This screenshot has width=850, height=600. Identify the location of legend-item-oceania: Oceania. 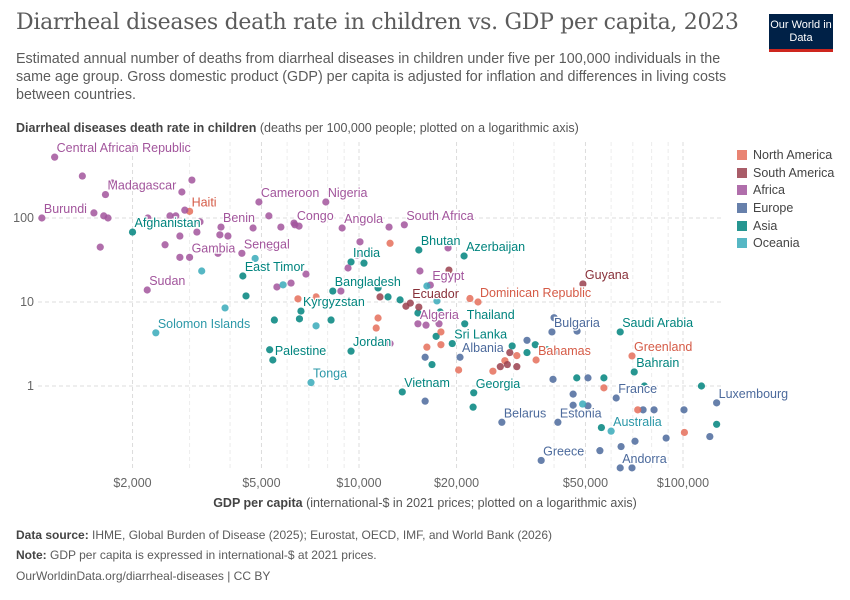
(785, 243).